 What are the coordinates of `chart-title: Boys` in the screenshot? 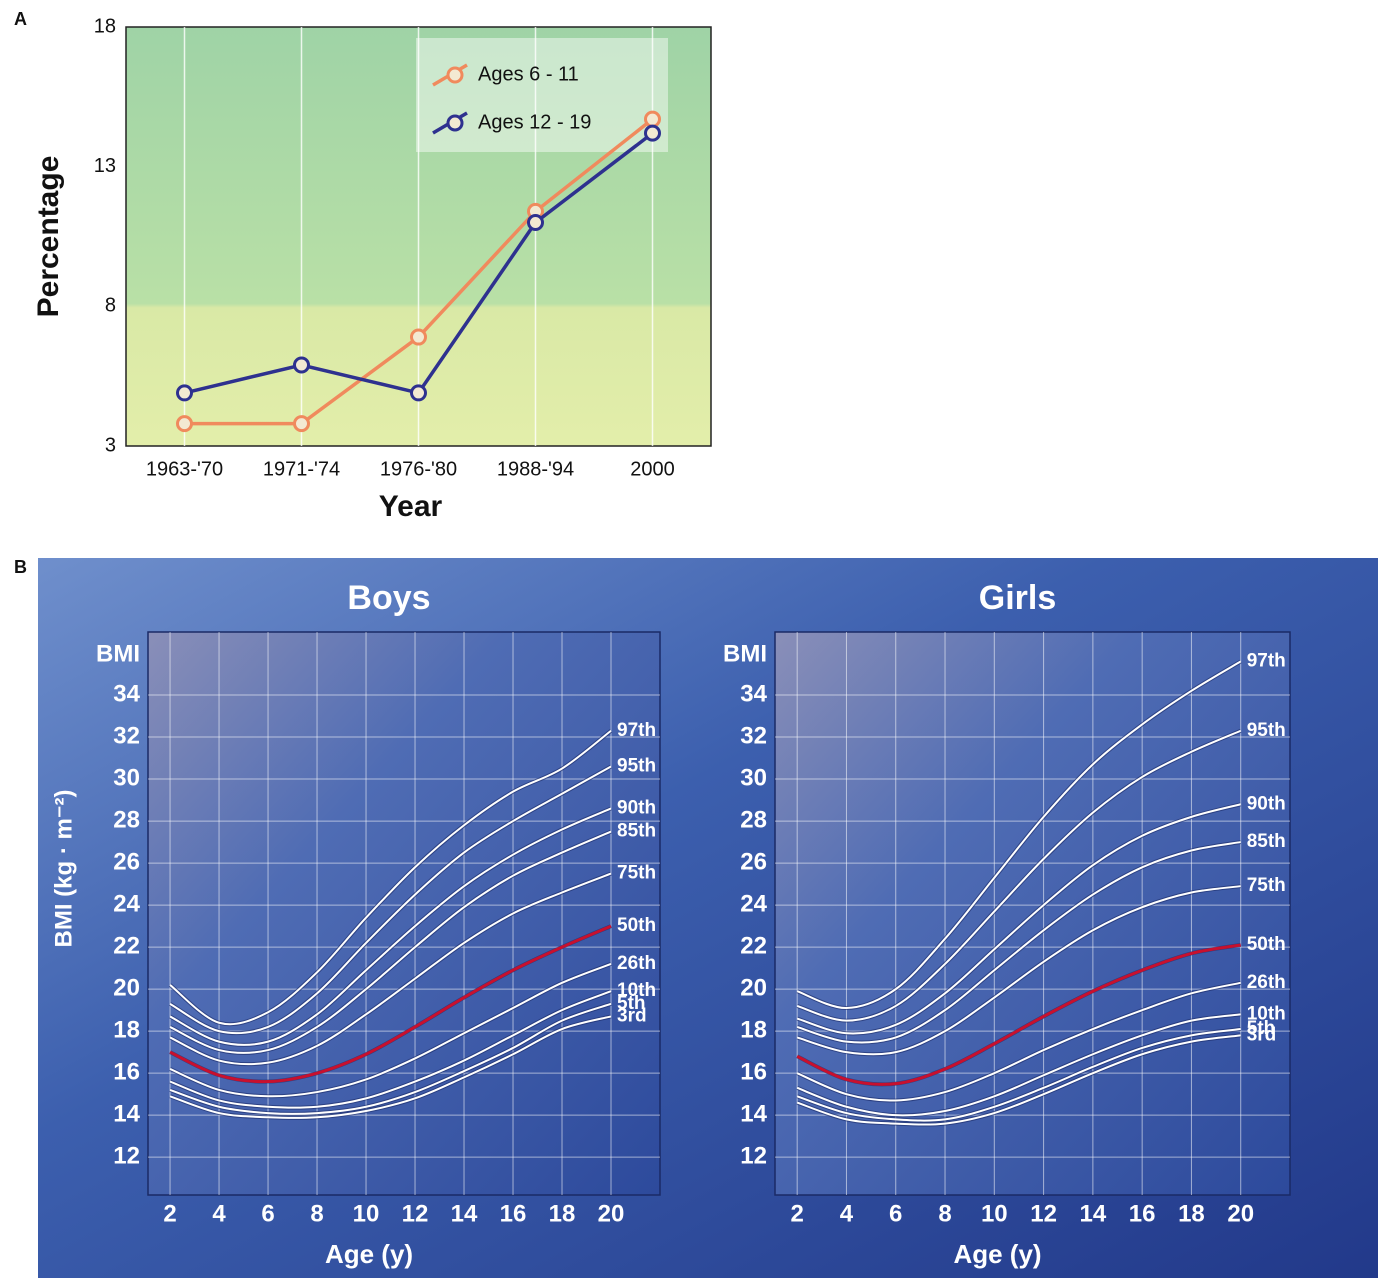 It's located at (388, 598).